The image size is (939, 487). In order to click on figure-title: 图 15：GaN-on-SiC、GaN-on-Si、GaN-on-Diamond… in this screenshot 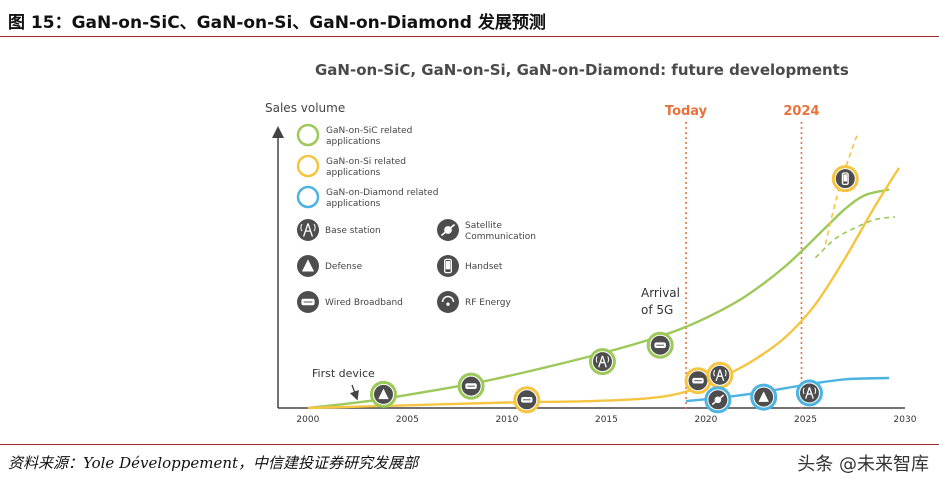, I will do `click(277, 23)`.